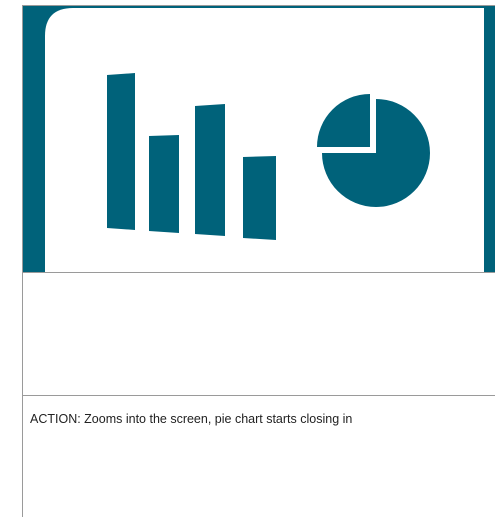  Describe the element at coordinates (376, 153) in the screenshot. I see `pie-slice` at that location.